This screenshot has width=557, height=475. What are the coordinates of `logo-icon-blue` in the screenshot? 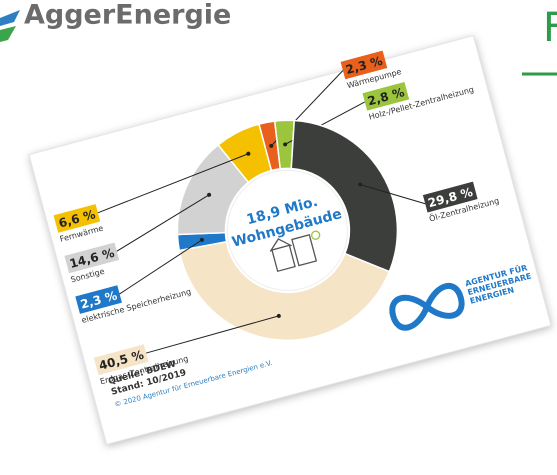 It's located at (10, 18).